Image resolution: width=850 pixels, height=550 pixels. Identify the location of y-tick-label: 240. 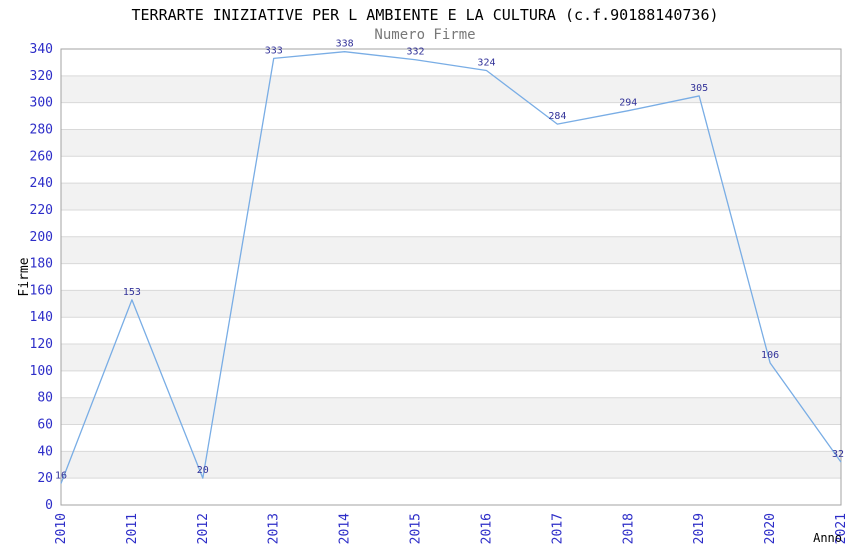
(41, 183).